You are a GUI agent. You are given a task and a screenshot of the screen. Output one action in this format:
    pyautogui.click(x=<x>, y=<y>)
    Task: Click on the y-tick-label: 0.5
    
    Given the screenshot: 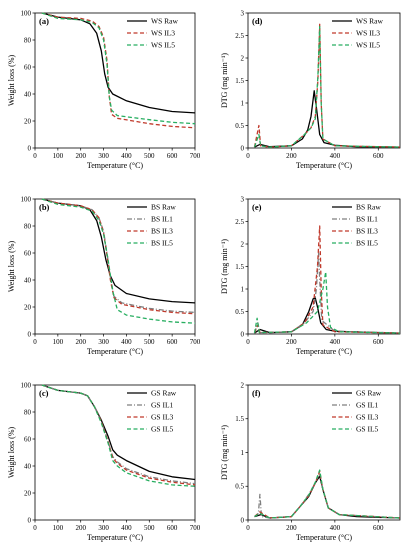 What is the action you would take?
    pyautogui.click(x=239, y=487)
    